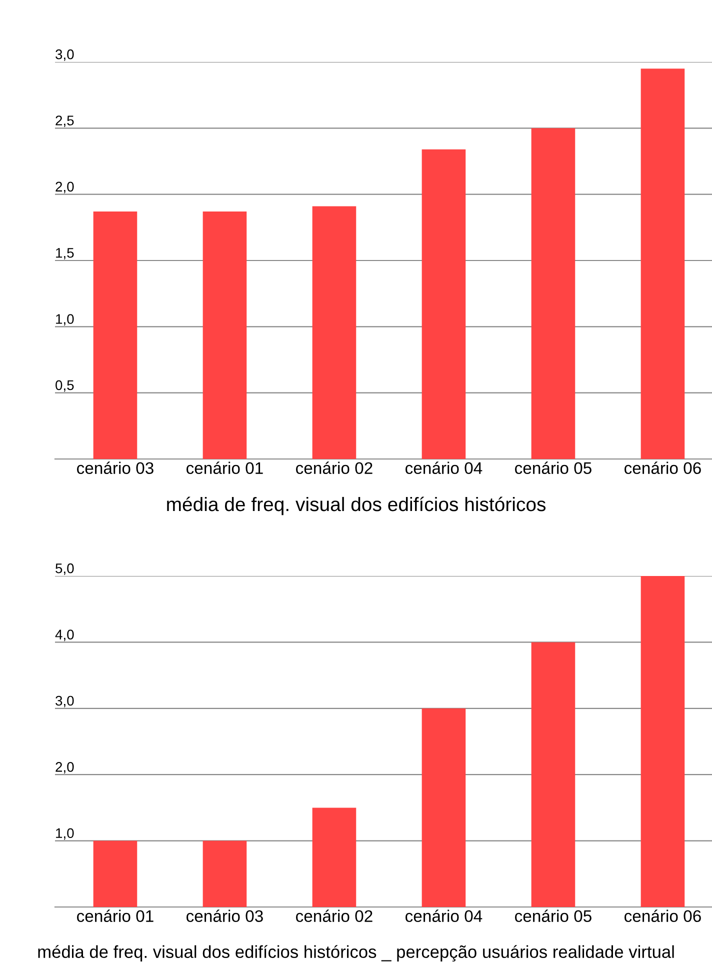 This screenshot has height=974, width=712. Describe the element at coordinates (65, 122) in the screenshot. I see `y-tick-label: 2,5` at that location.